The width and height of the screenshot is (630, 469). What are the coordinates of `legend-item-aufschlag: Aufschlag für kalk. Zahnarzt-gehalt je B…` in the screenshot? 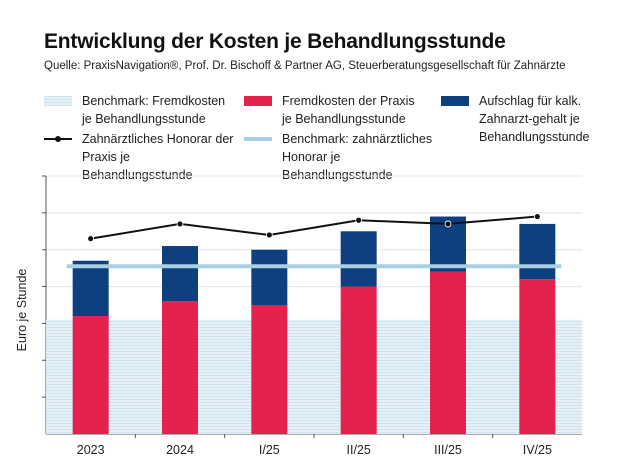 It's located at (534, 119).